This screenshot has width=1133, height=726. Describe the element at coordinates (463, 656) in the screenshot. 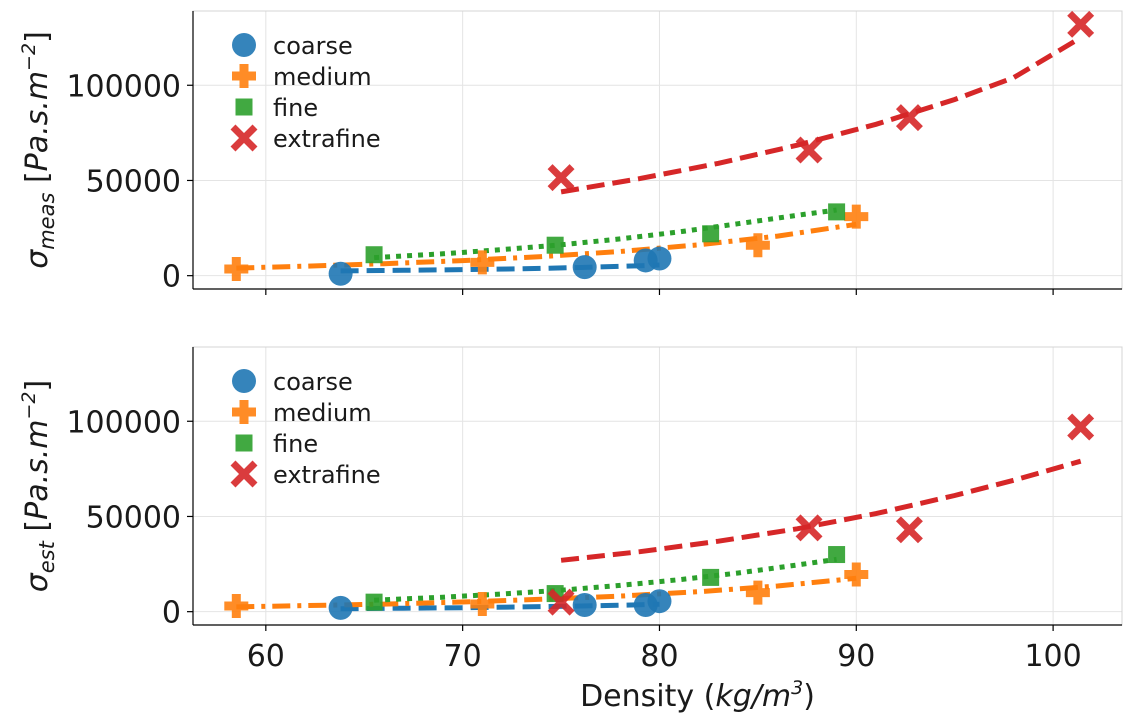

I see `x-tick-label: 70` at that location.